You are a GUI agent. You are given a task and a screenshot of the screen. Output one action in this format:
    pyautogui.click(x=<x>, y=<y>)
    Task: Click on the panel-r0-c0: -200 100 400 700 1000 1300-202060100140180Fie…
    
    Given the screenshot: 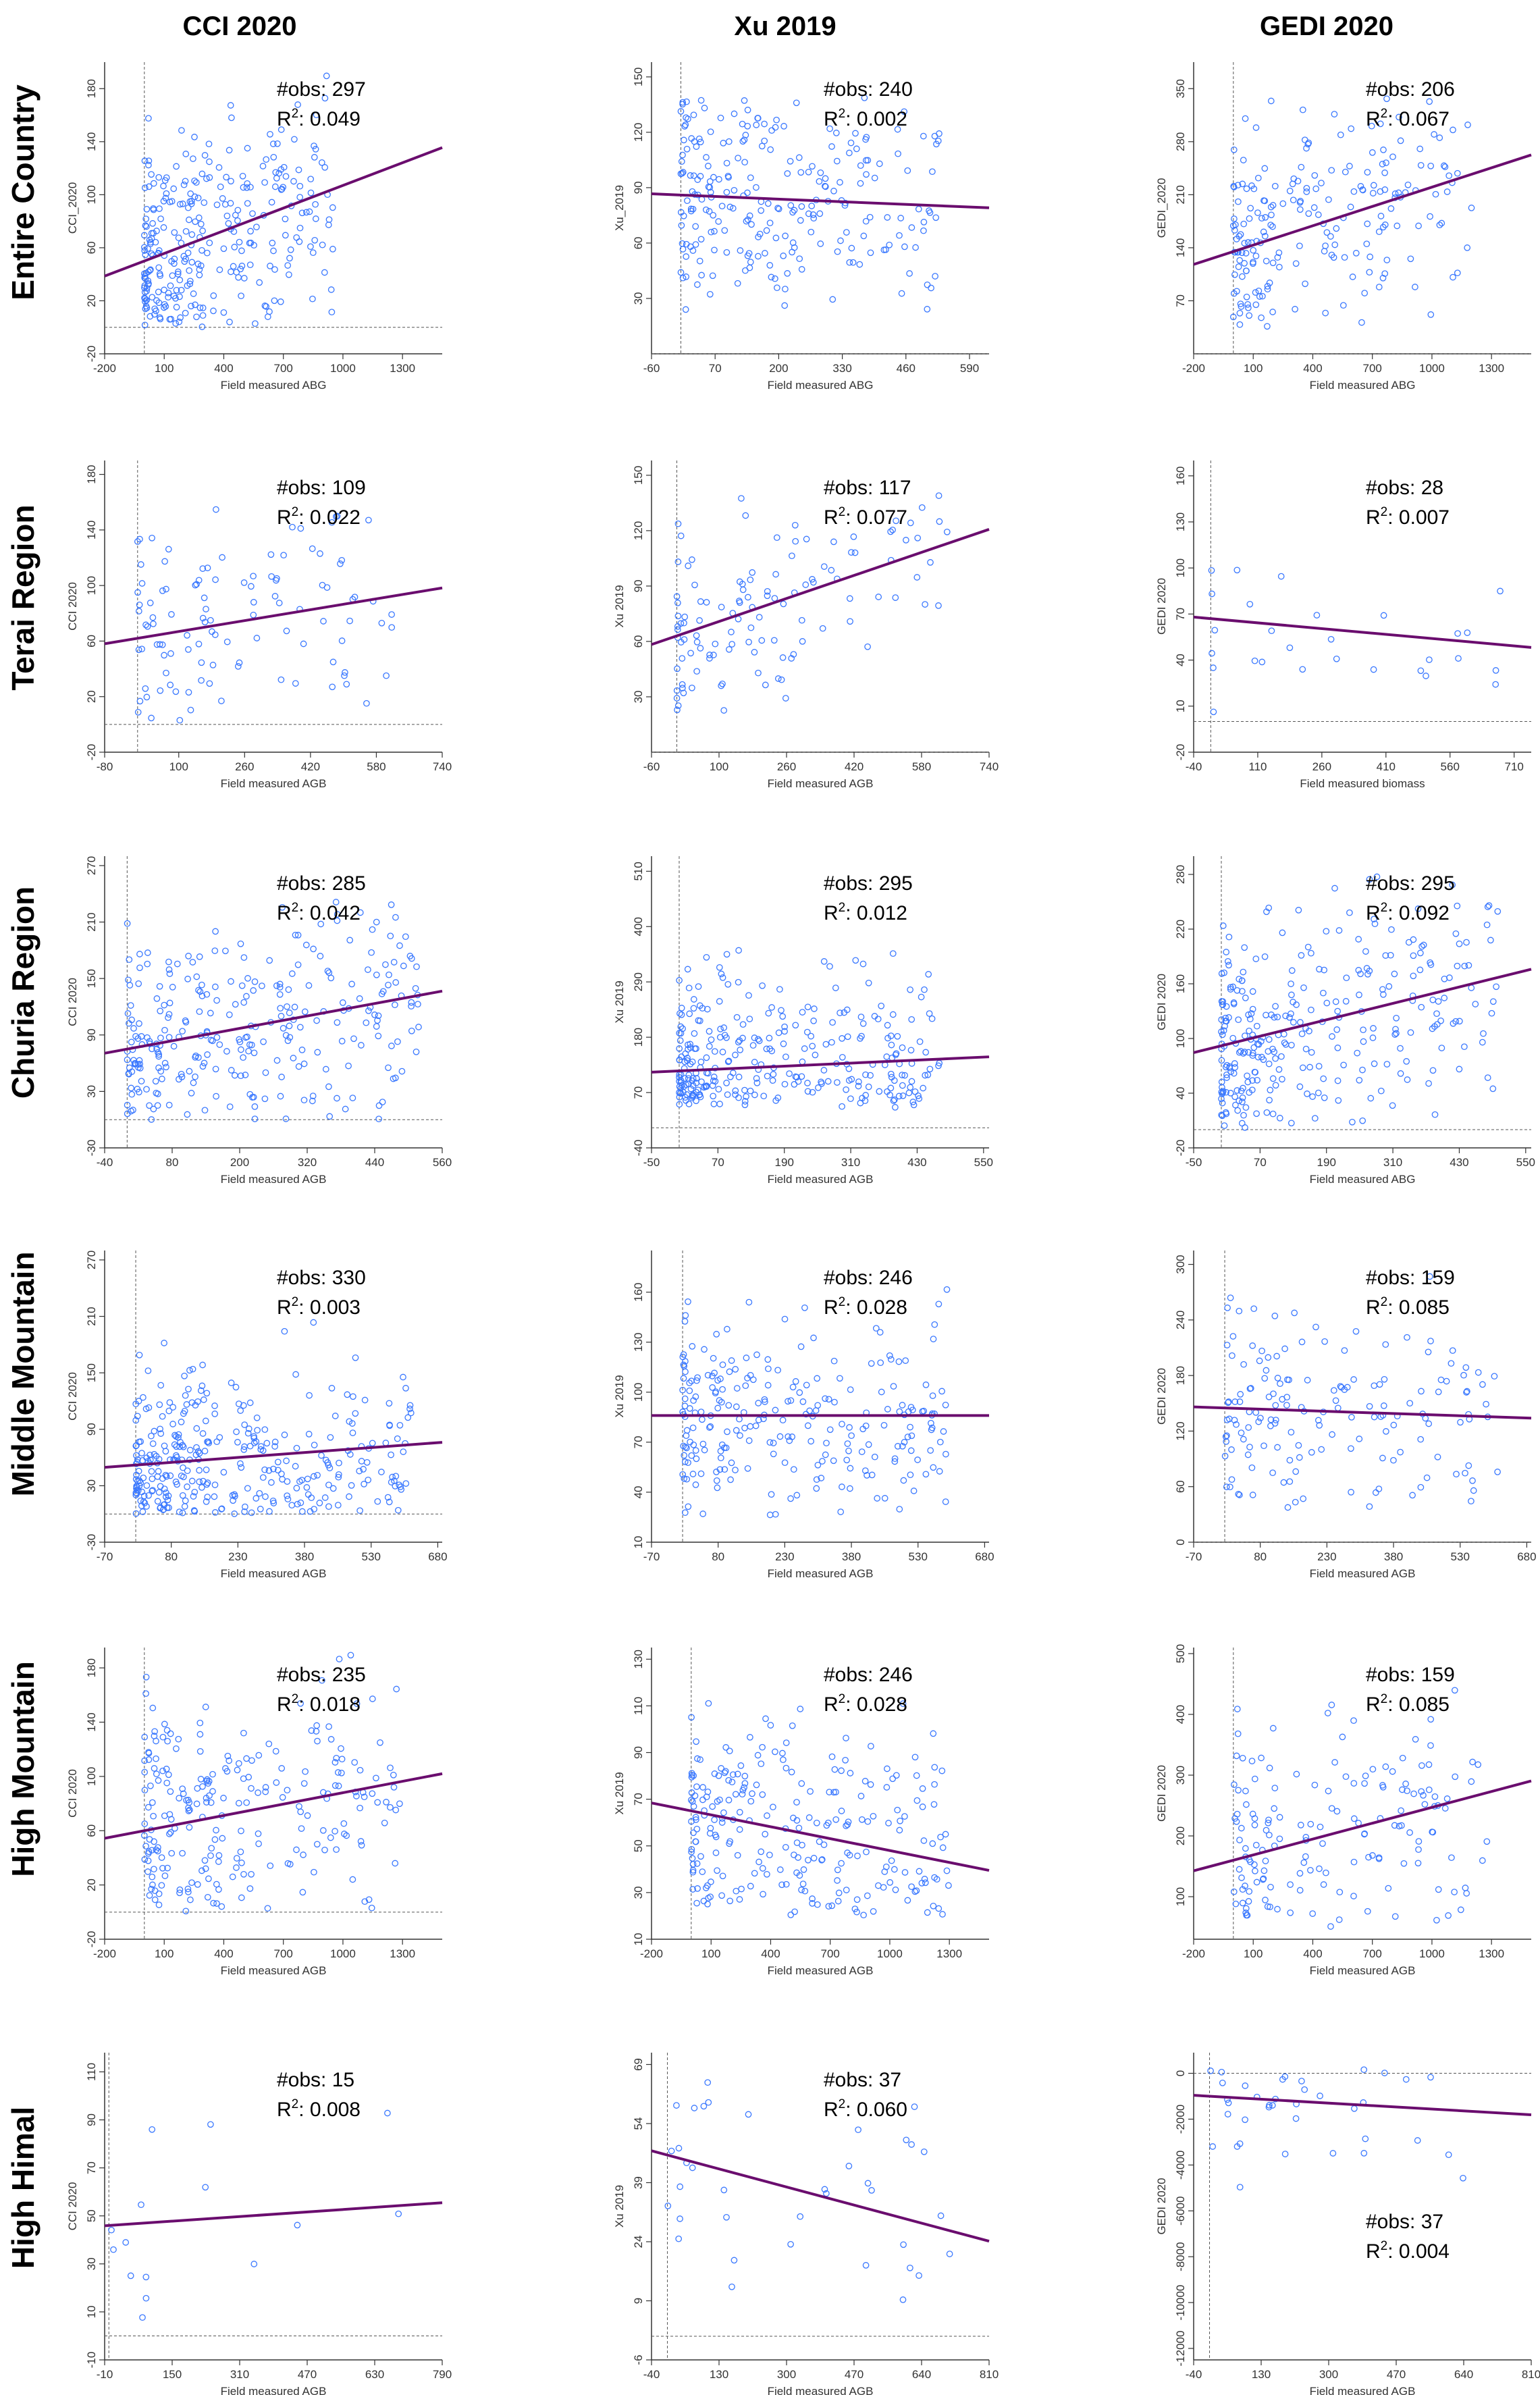 What is the action you would take?
    pyautogui.click(x=255, y=227)
    